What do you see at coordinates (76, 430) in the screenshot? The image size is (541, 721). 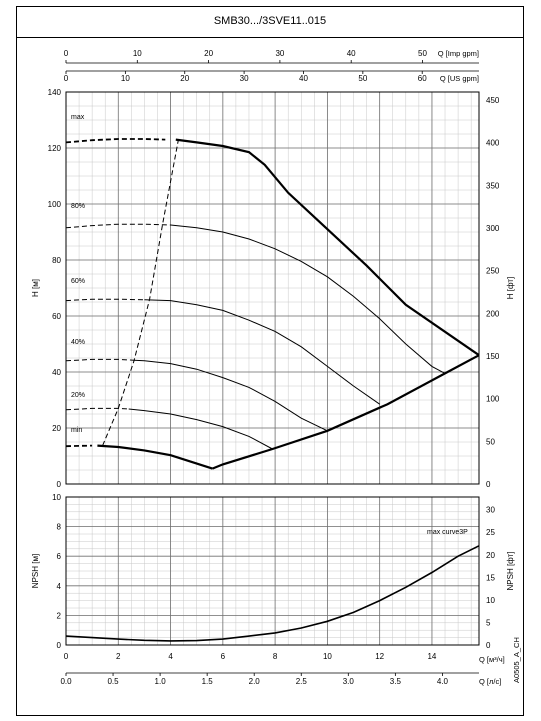 I see `speed-label-min: min` at bounding box center [76, 430].